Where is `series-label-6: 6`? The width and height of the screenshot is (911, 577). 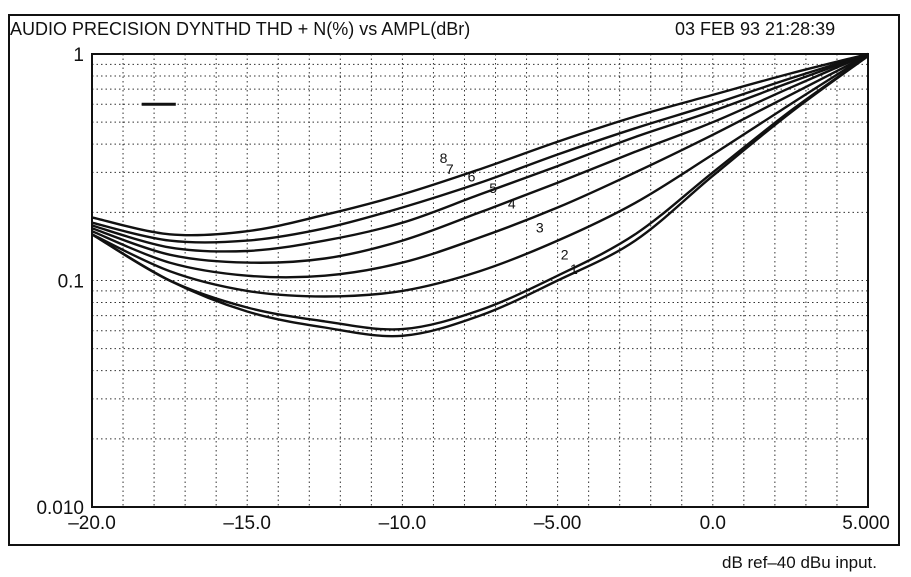
series-label-6: 6 is located at coordinates (472, 177).